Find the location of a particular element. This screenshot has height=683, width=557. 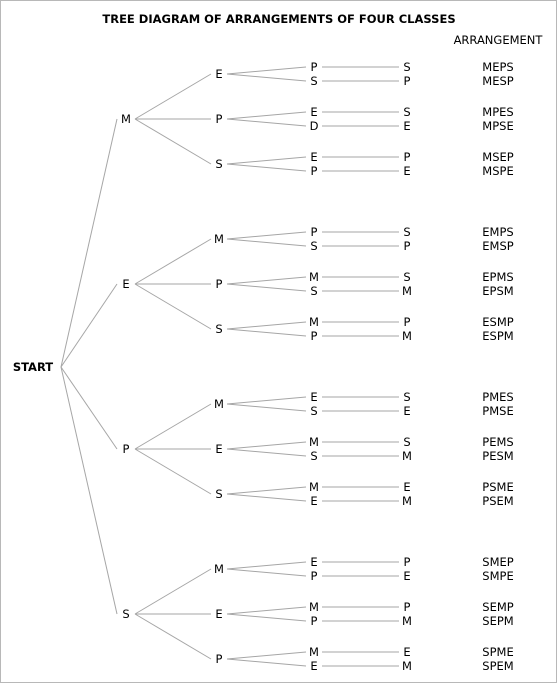

arrangement-label: ESMP is located at coordinates (497, 322).